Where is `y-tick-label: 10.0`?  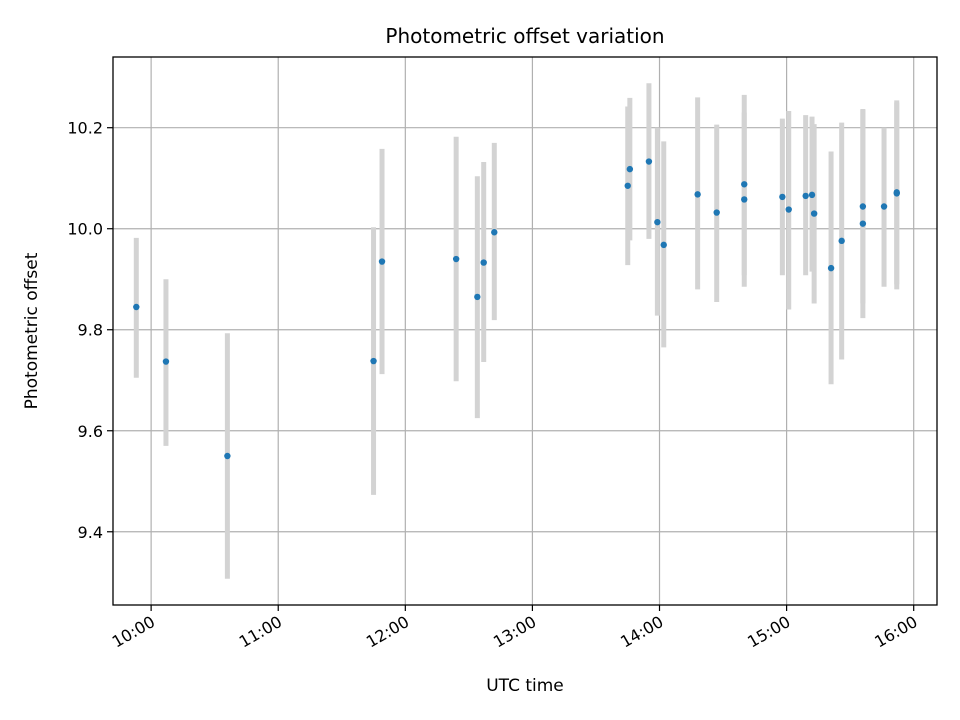
y-tick-label: 10.0 is located at coordinates (85, 229).